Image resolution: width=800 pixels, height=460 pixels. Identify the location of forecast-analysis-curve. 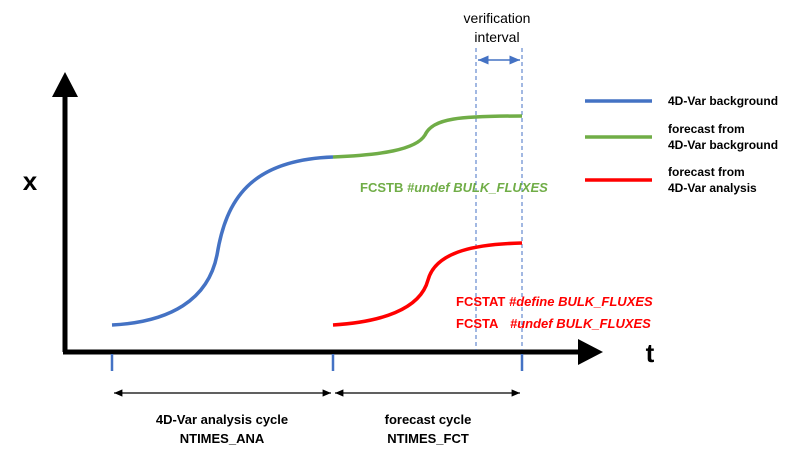
(427, 284).